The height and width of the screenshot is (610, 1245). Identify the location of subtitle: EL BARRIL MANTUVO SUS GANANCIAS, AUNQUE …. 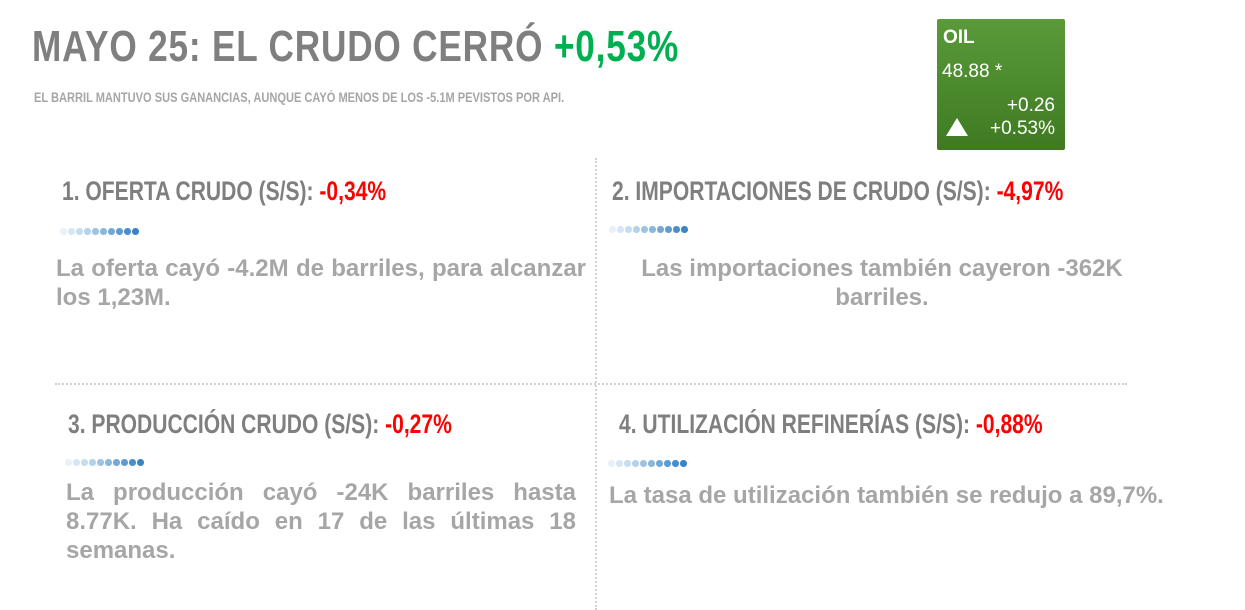
(299, 97).